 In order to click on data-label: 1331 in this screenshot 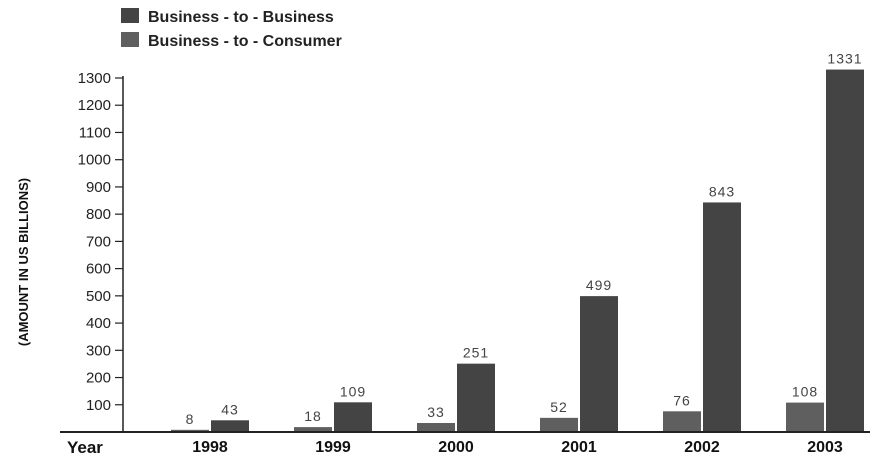, I will do `click(844, 59)`.